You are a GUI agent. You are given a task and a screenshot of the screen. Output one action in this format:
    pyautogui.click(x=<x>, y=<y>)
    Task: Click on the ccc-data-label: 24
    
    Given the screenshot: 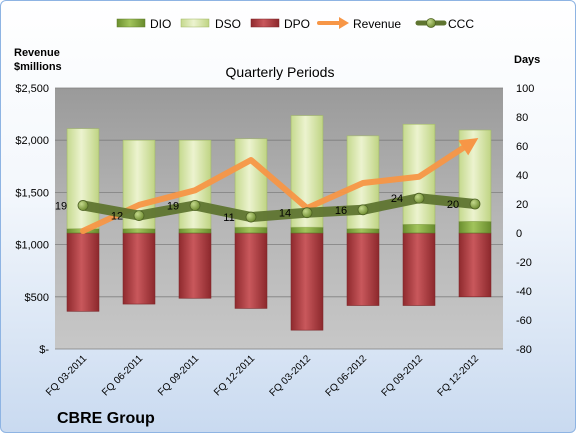 What is the action you would take?
    pyautogui.click(x=397, y=199)
    